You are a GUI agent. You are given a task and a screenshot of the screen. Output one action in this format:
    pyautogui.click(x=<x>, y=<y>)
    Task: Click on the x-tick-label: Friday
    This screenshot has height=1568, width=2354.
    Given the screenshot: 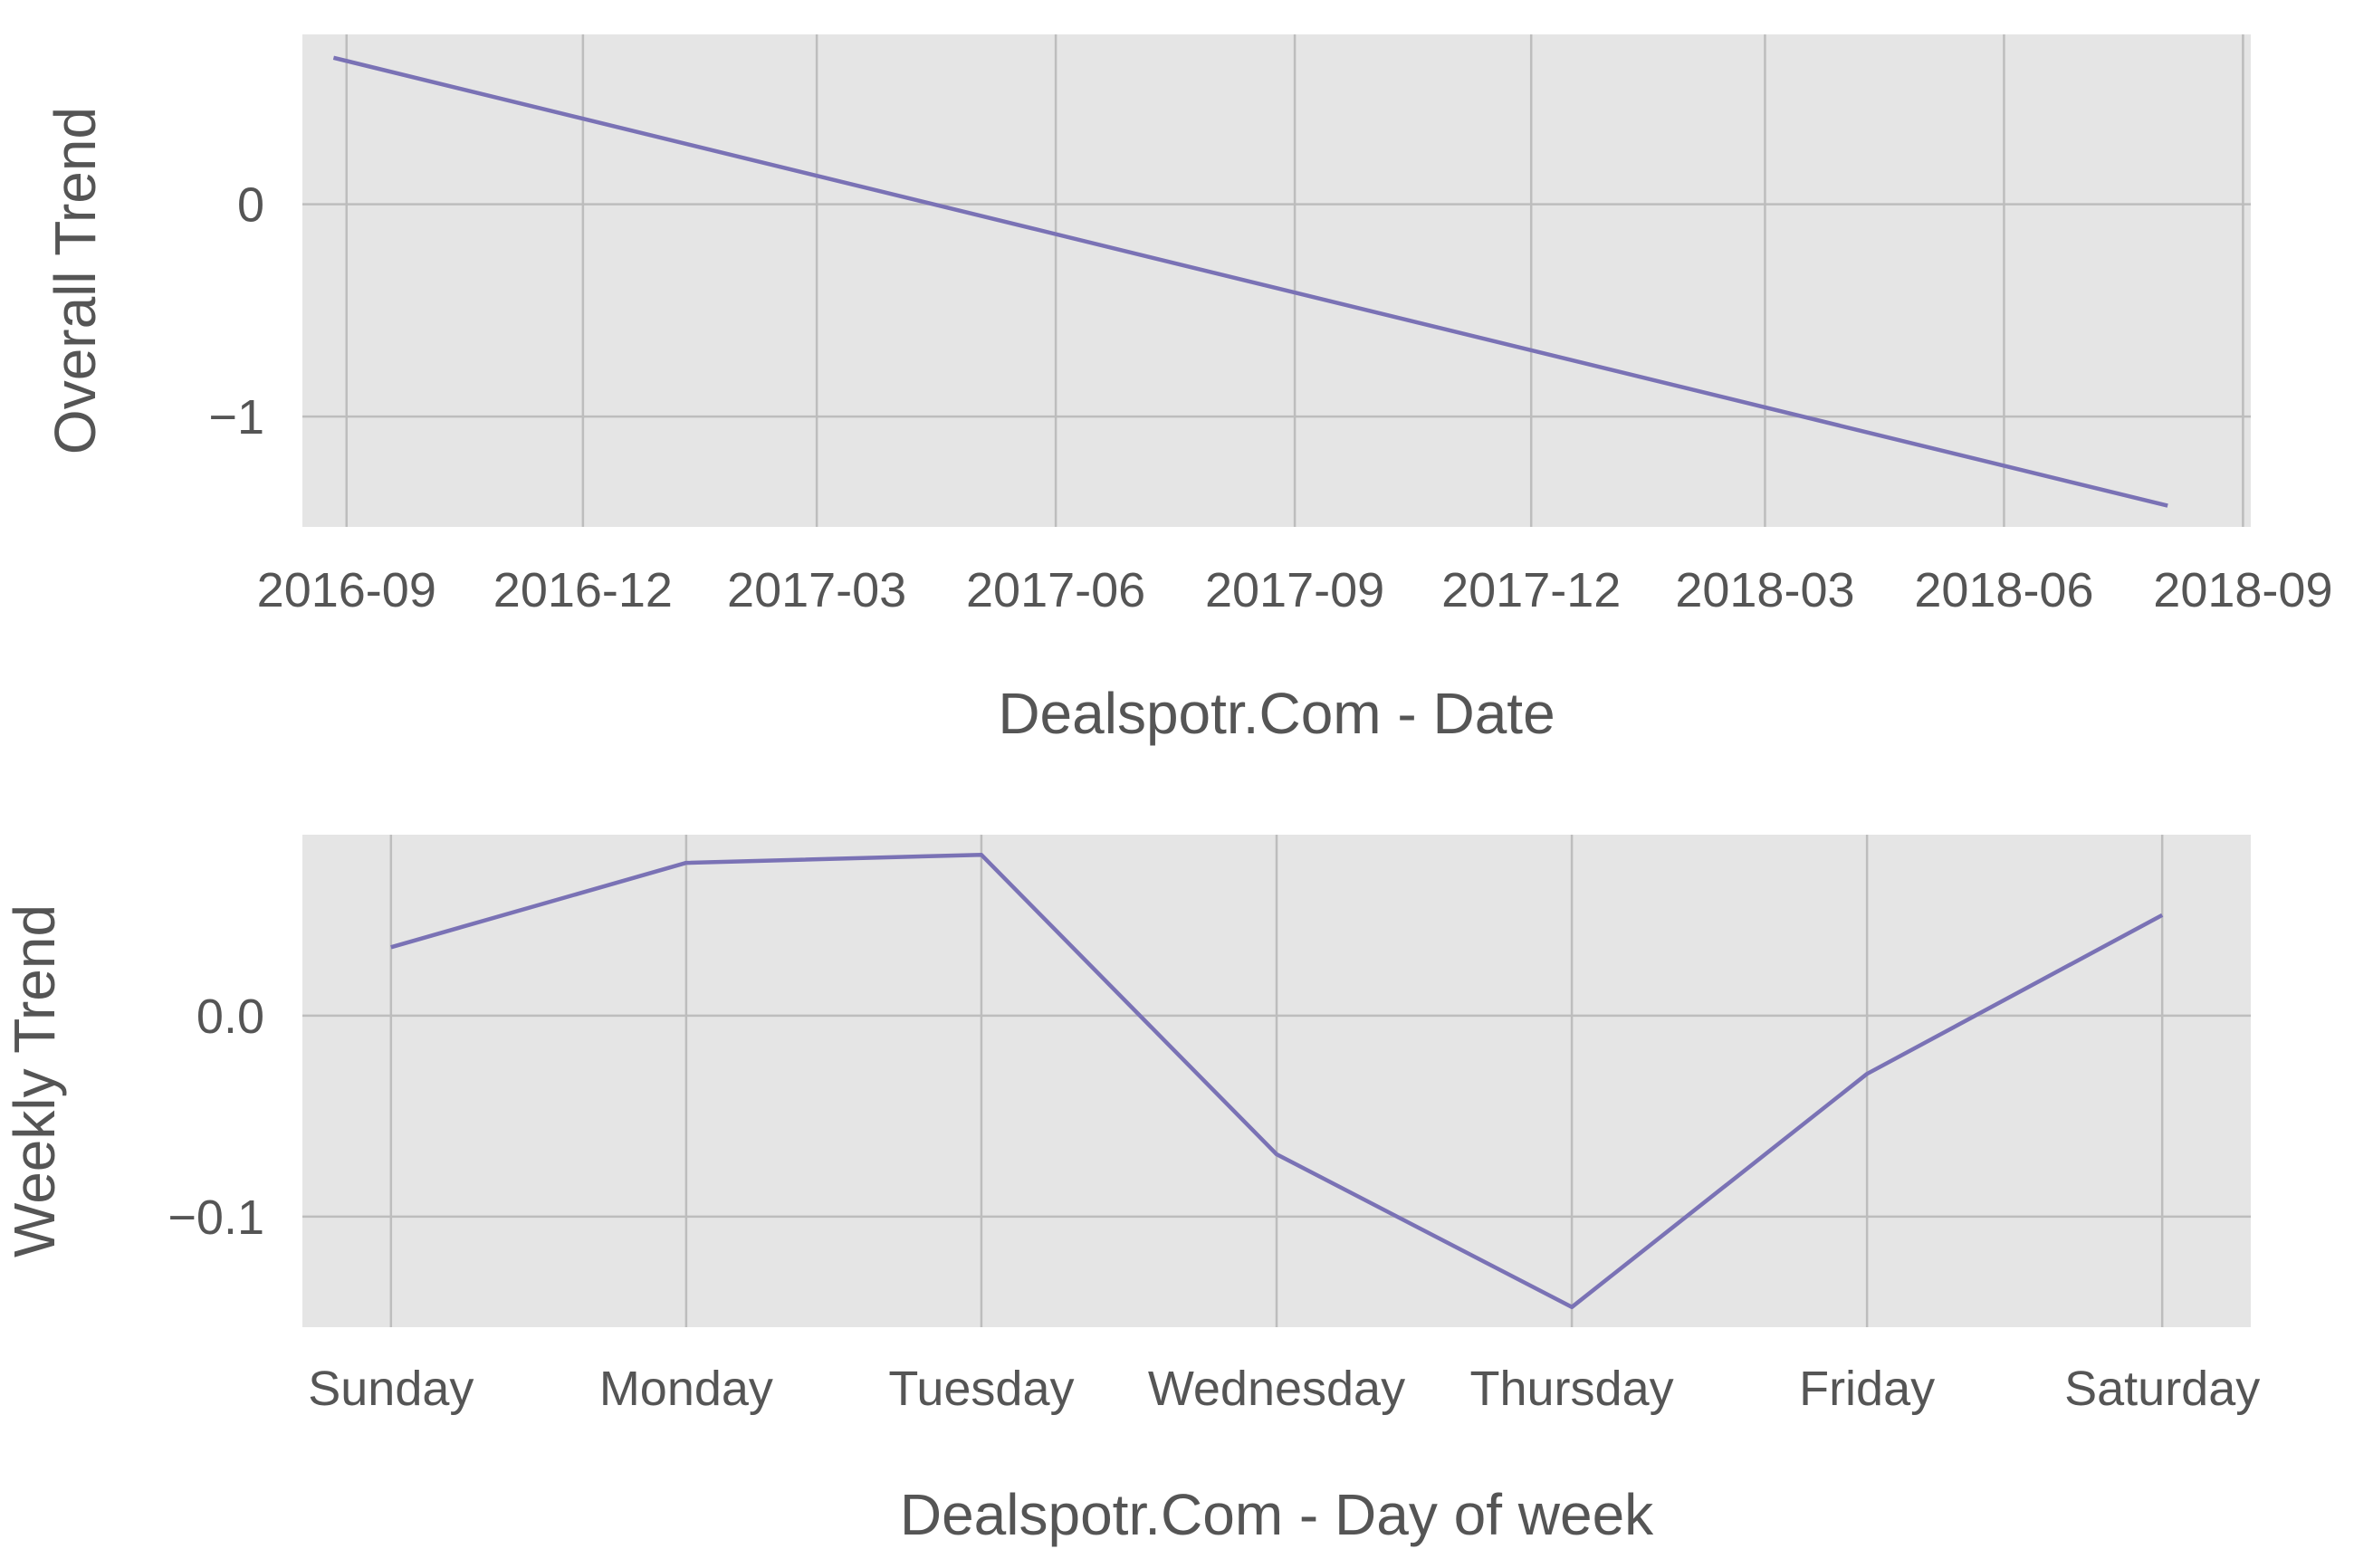 What is the action you would take?
    pyautogui.click(x=1867, y=1389)
    